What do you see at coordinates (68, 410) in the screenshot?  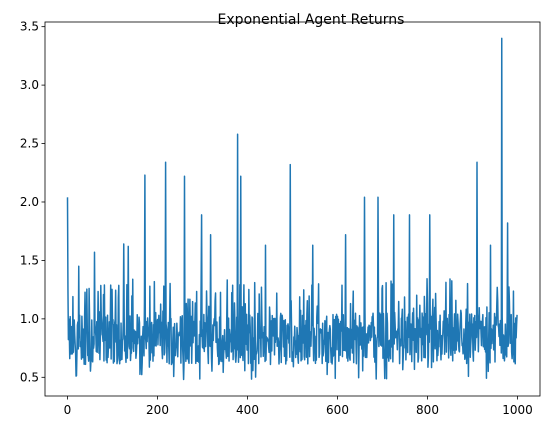 I see `x-tick-label: 0` at bounding box center [68, 410].